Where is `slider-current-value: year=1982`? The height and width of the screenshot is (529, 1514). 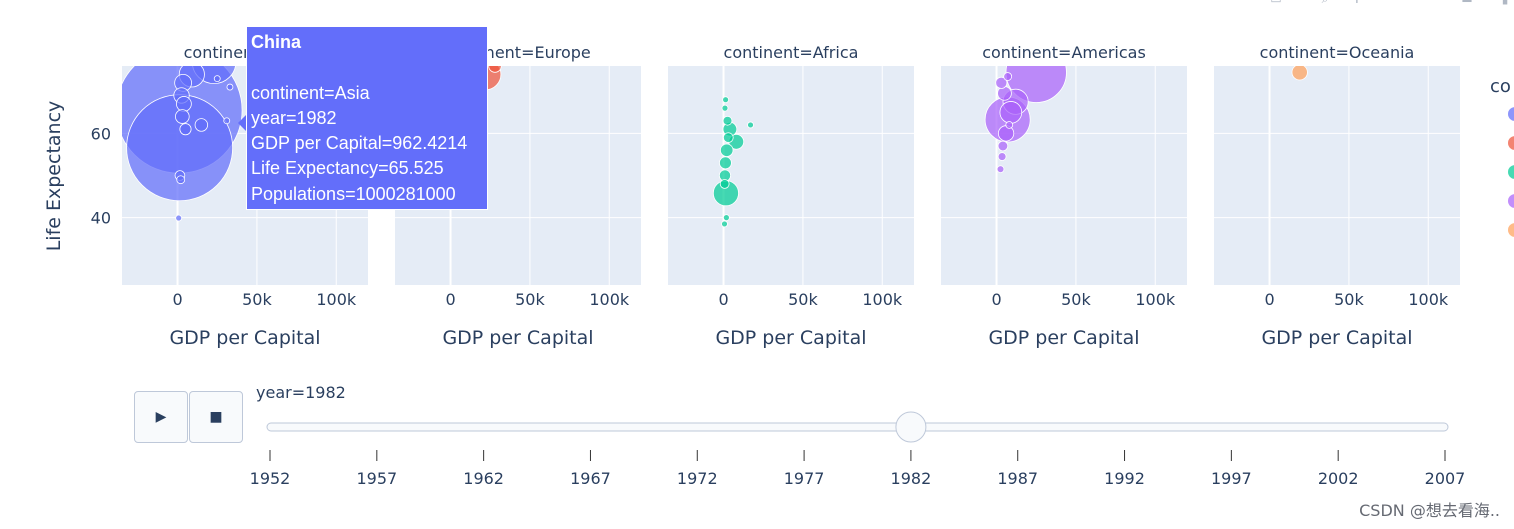 slider-current-value: year=1982 is located at coordinates (301, 392).